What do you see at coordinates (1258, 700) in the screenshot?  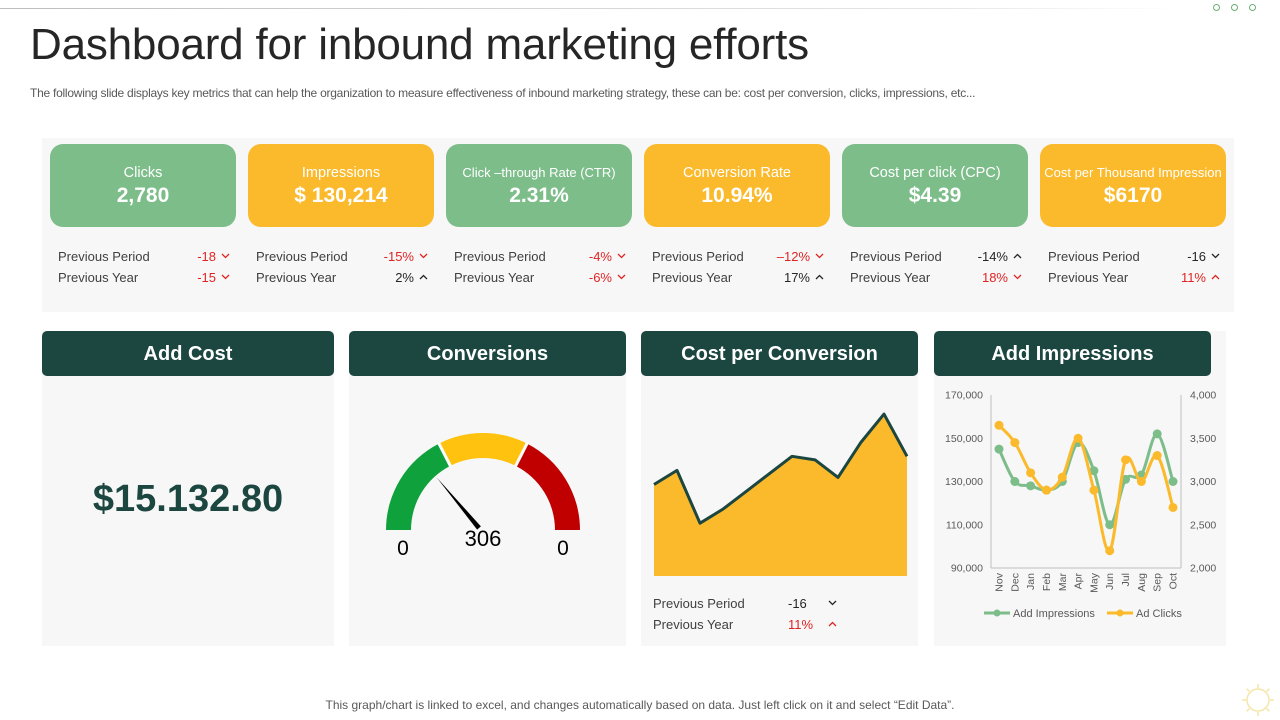 I see `sun-logo-icon` at bounding box center [1258, 700].